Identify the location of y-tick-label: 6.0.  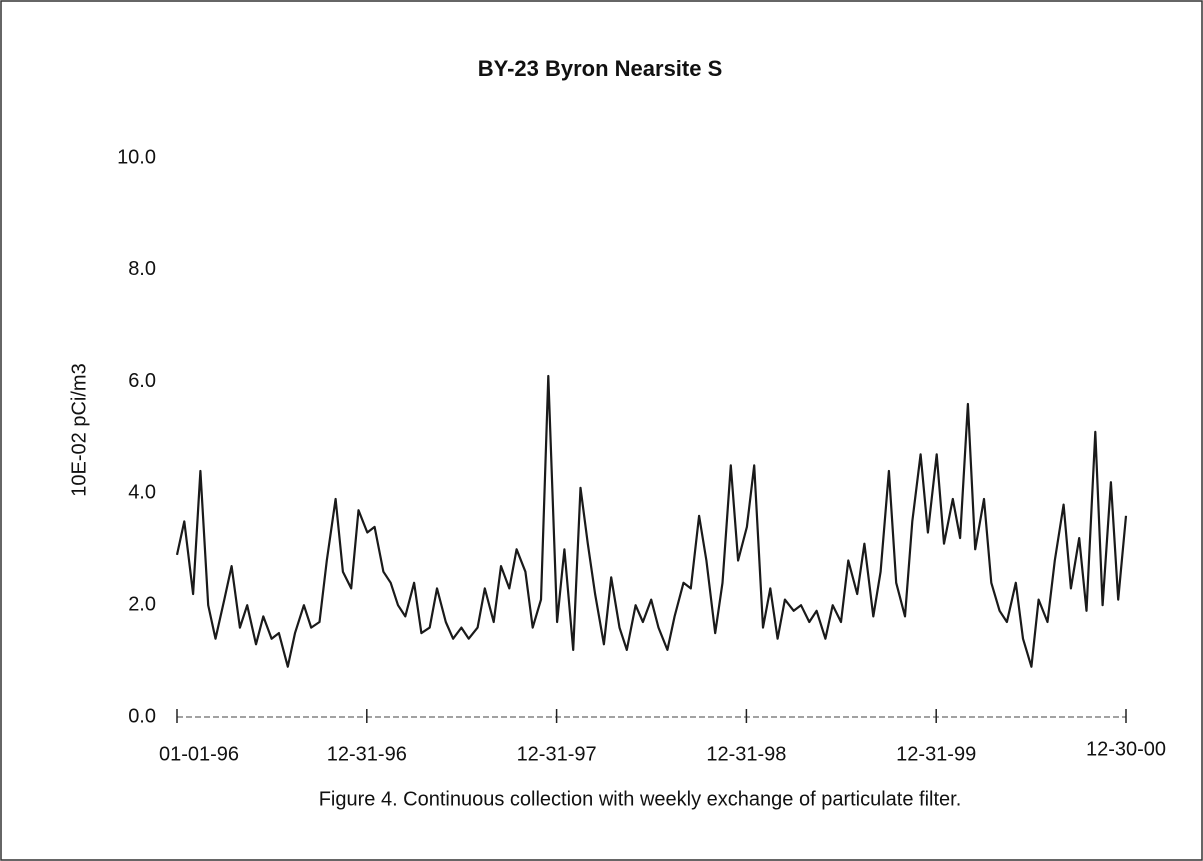
(142, 381).